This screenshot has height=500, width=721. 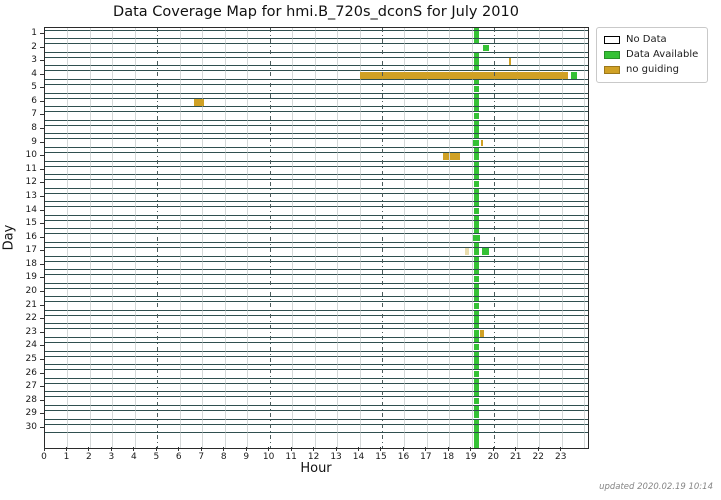 What do you see at coordinates (34, 141) in the screenshot?
I see `y-tick-label: 9` at bounding box center [34, 141].